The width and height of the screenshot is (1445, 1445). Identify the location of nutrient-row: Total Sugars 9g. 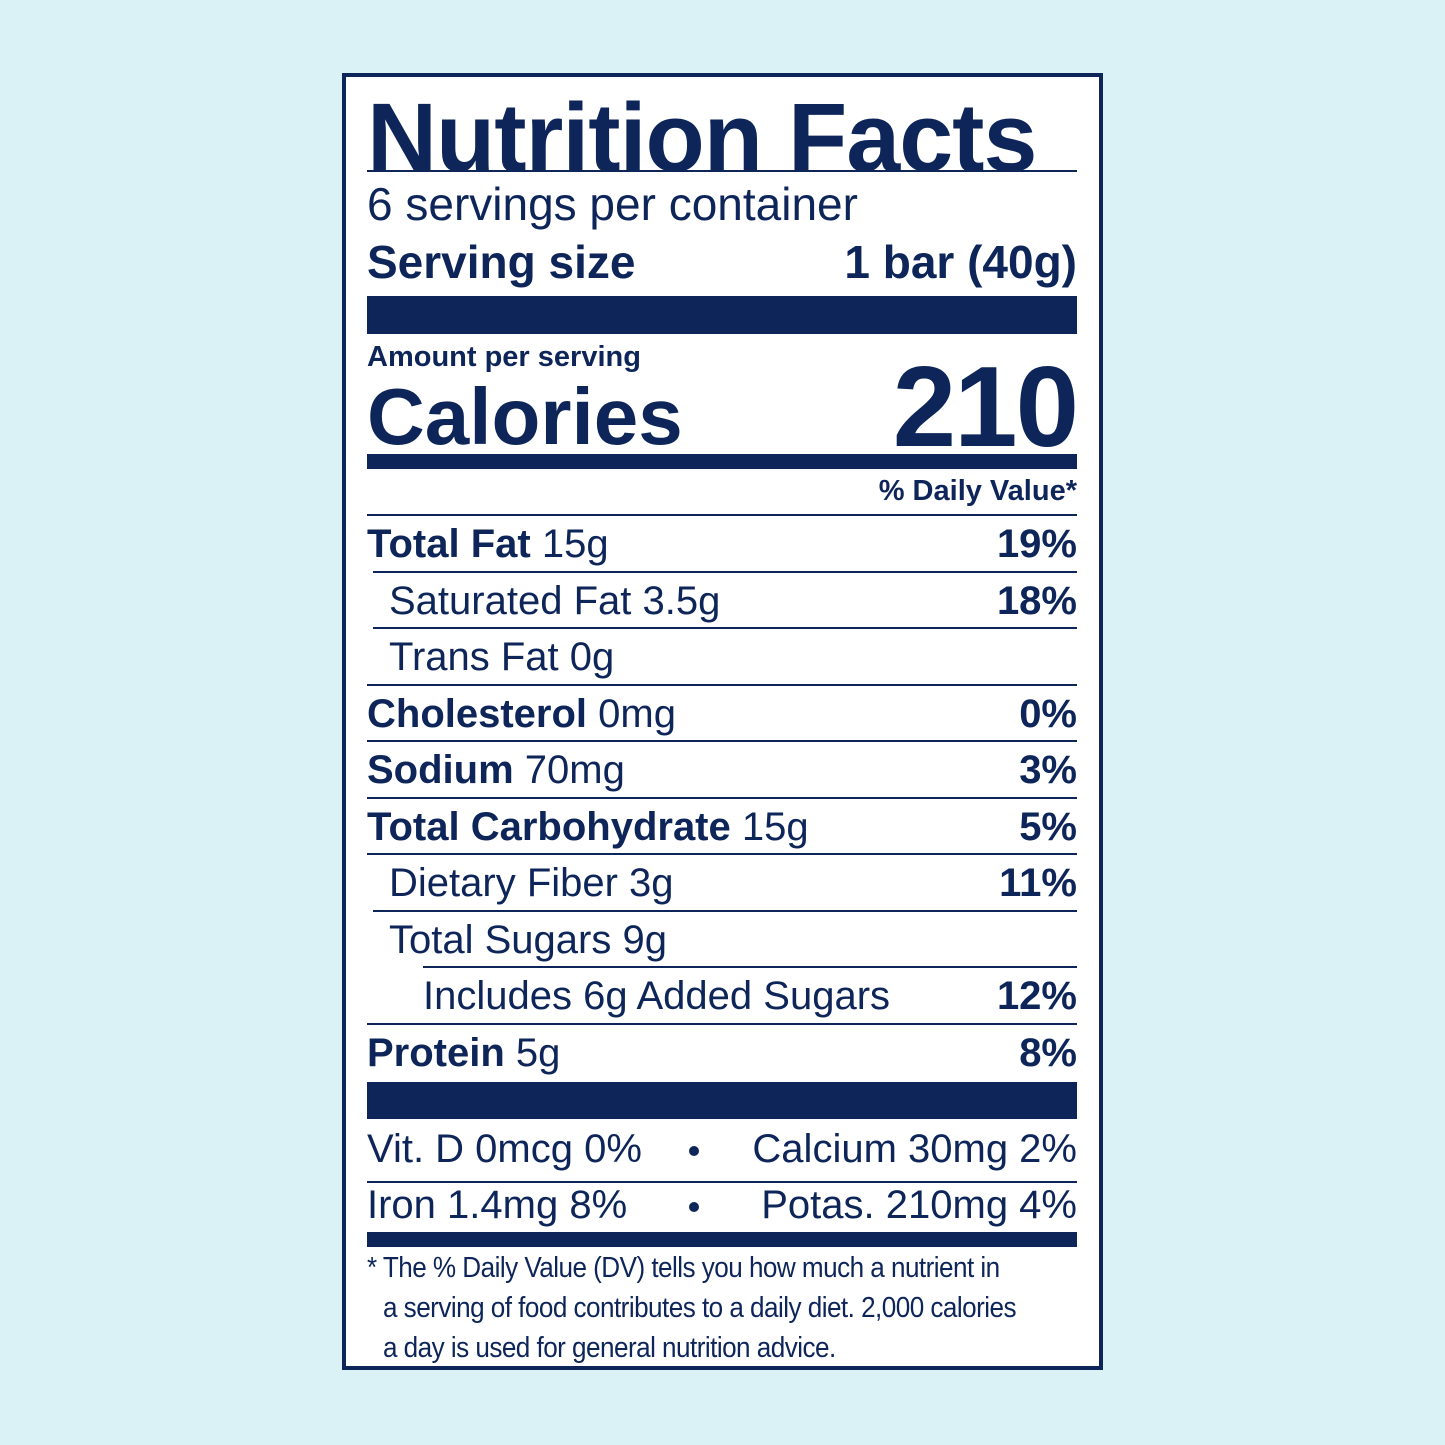
(528, 940).